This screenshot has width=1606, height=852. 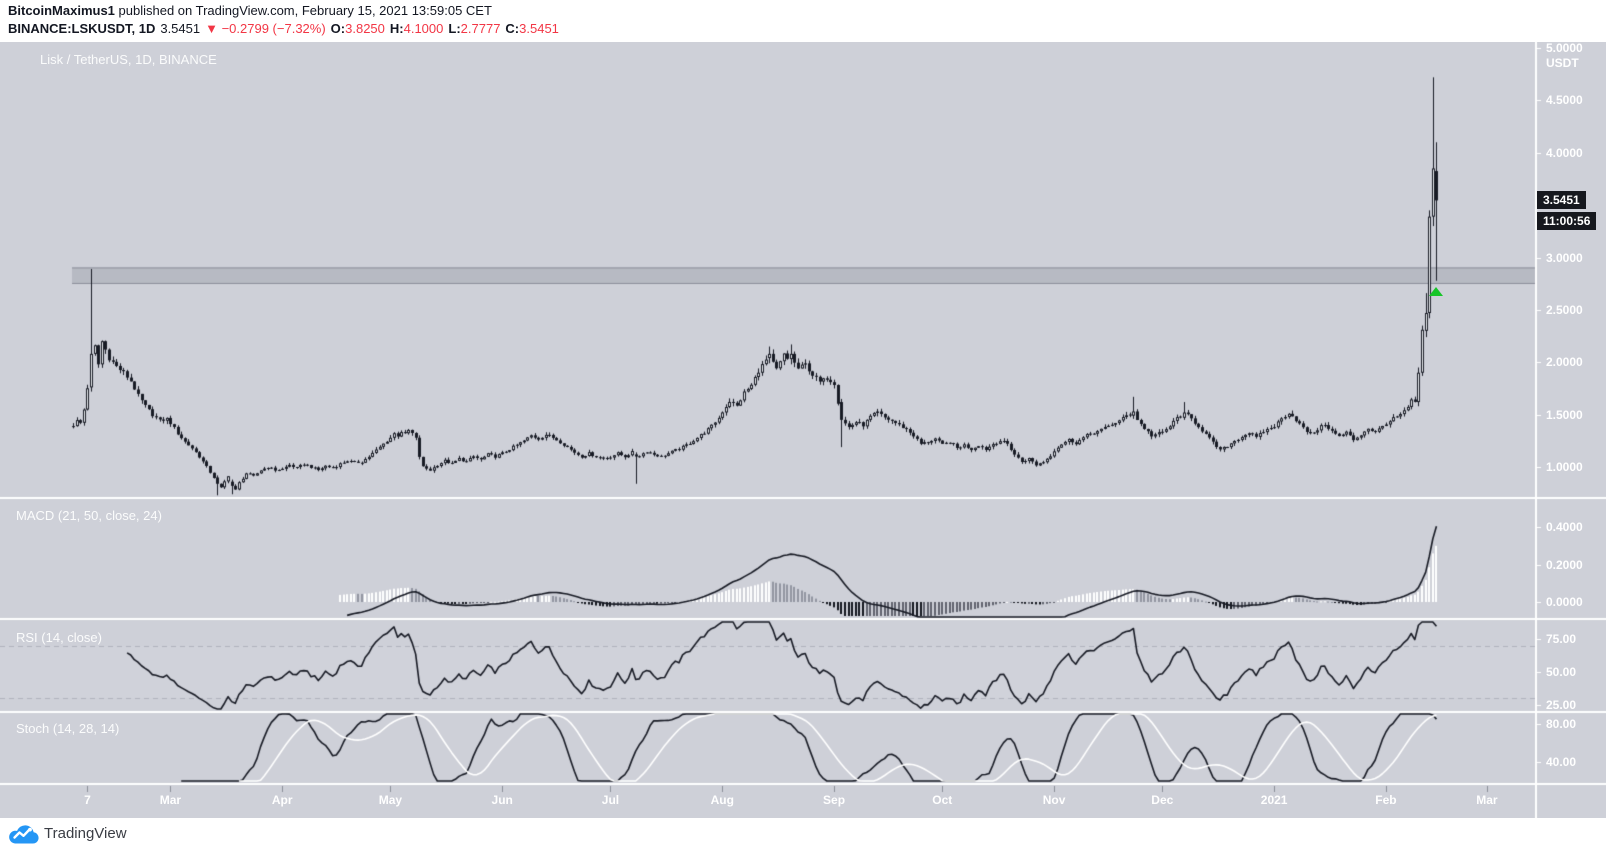 What do you see at coordinates (1561, 705) in the screenshot?
I see `rsi-axis-label: 25.00` at bounding box center [1561, 705].